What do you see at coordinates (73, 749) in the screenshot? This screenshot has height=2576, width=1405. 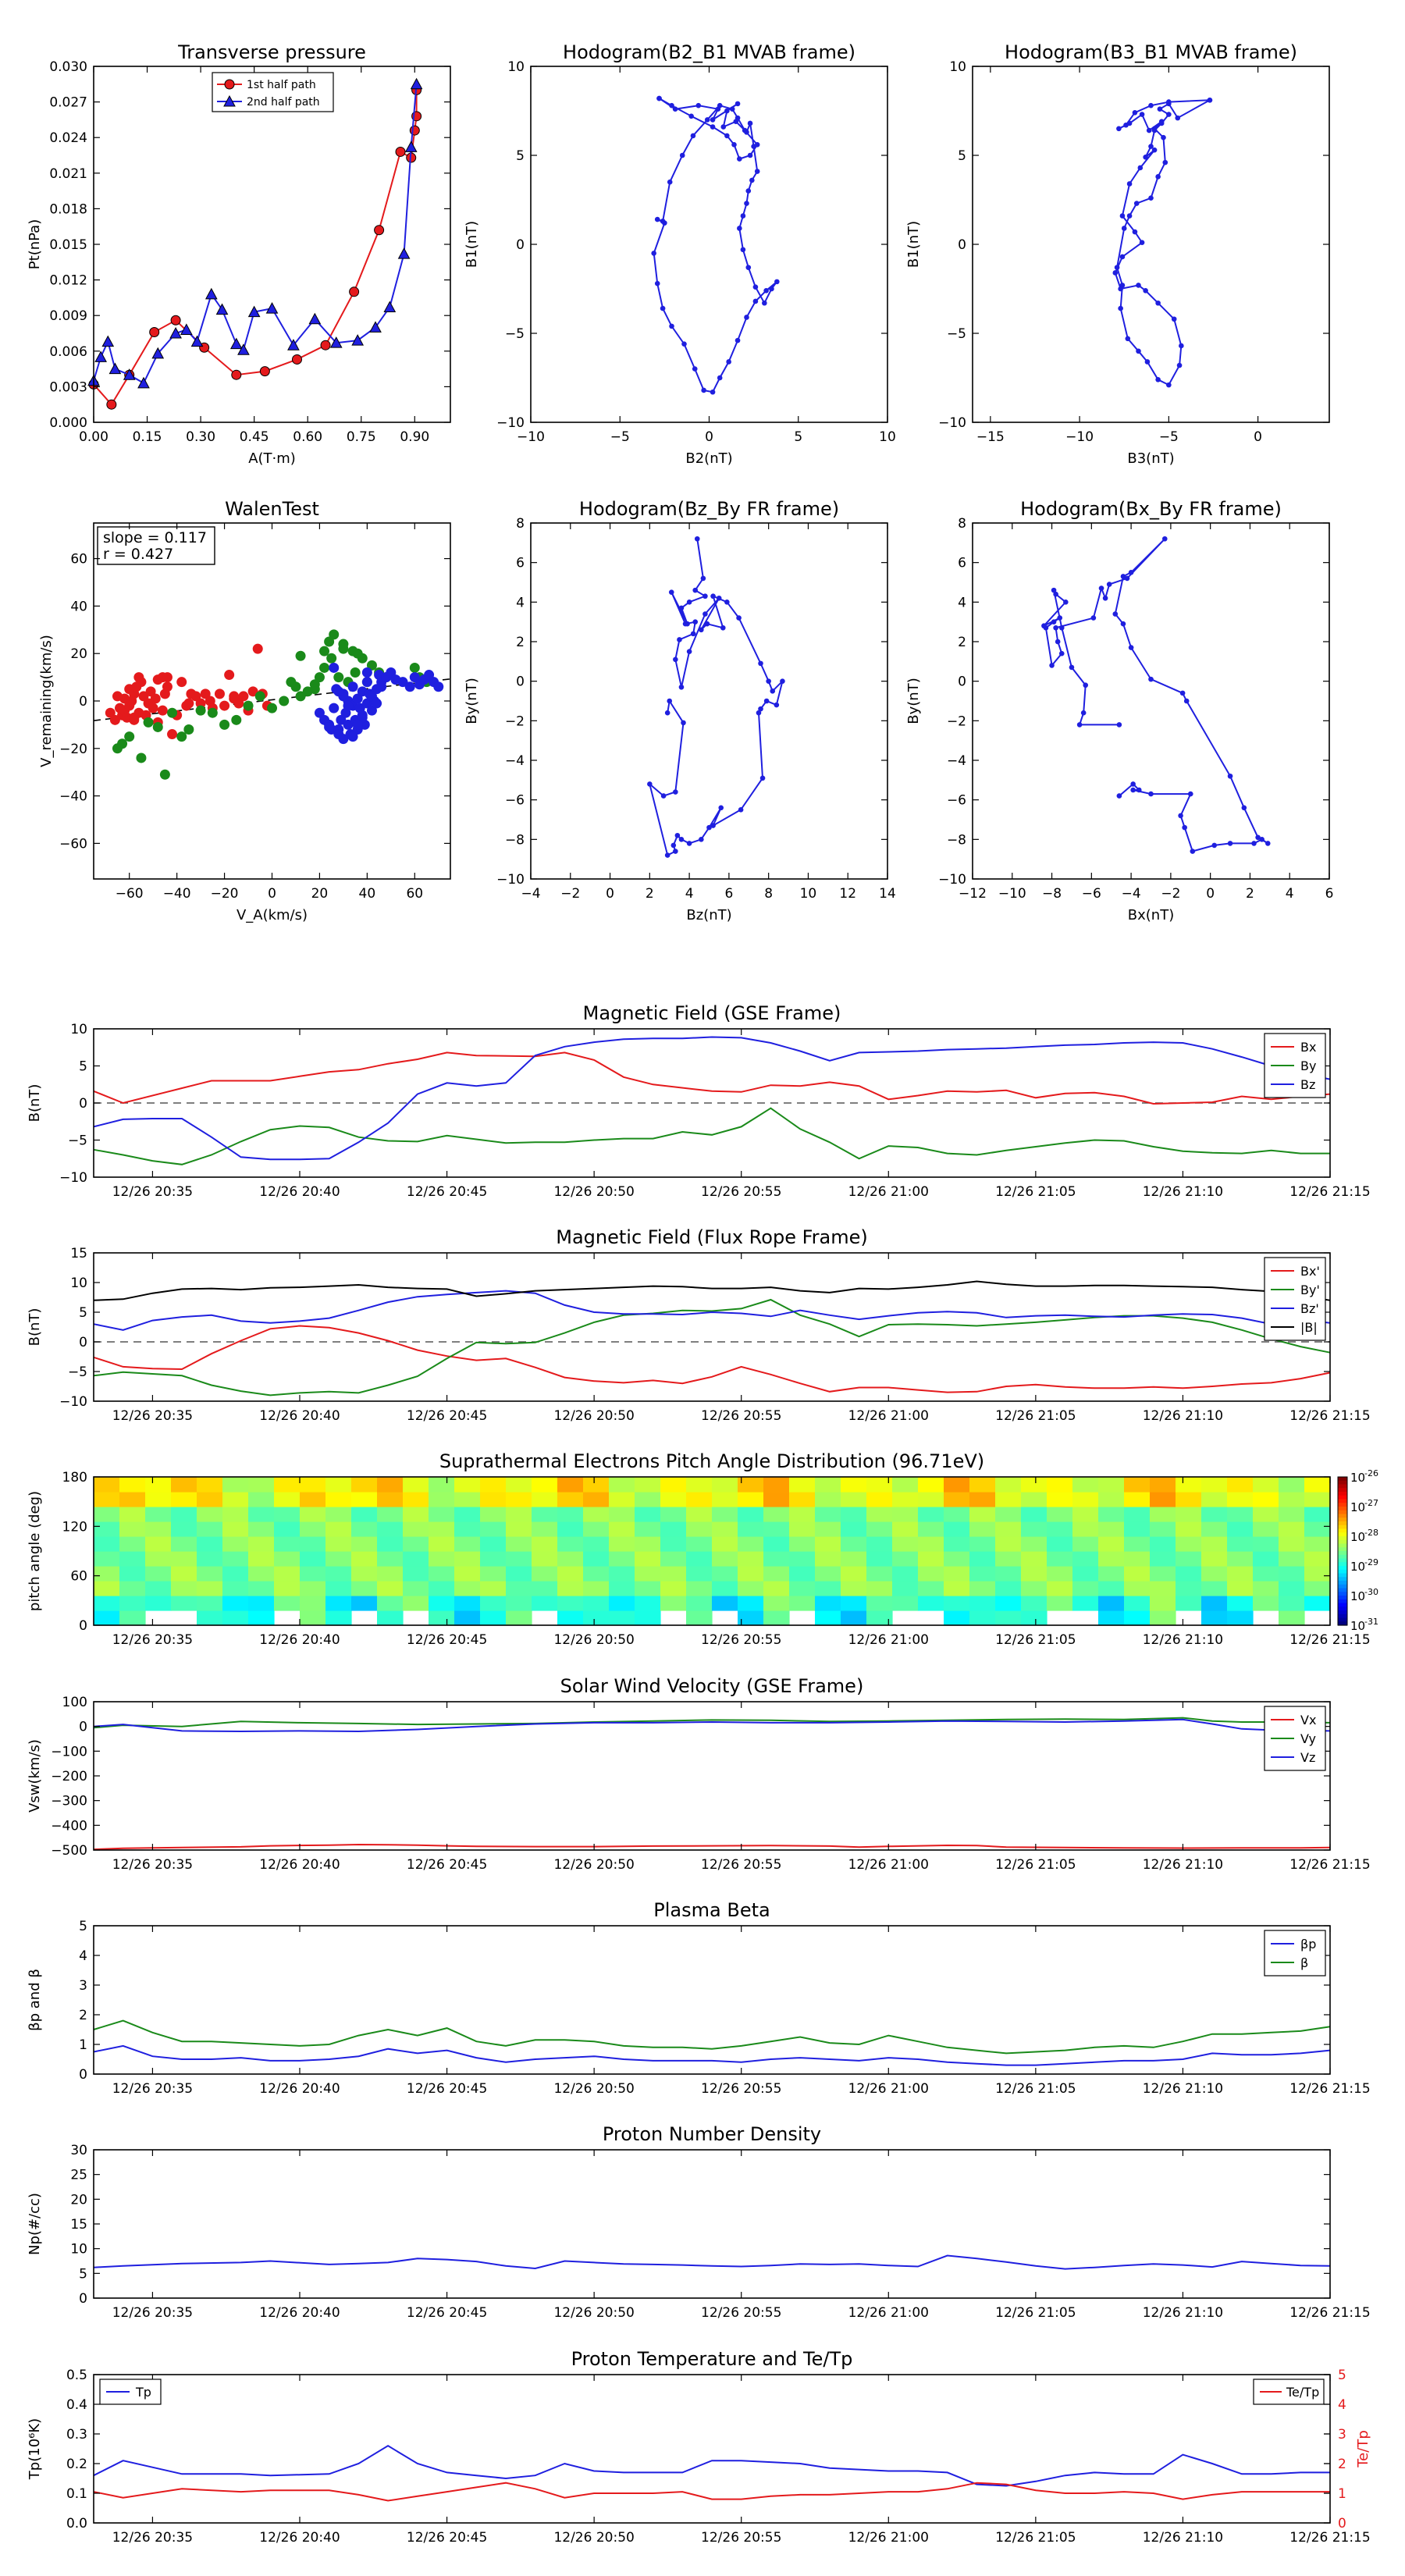 I see `y-tick-label: −20` at bounding box center [73, 749].